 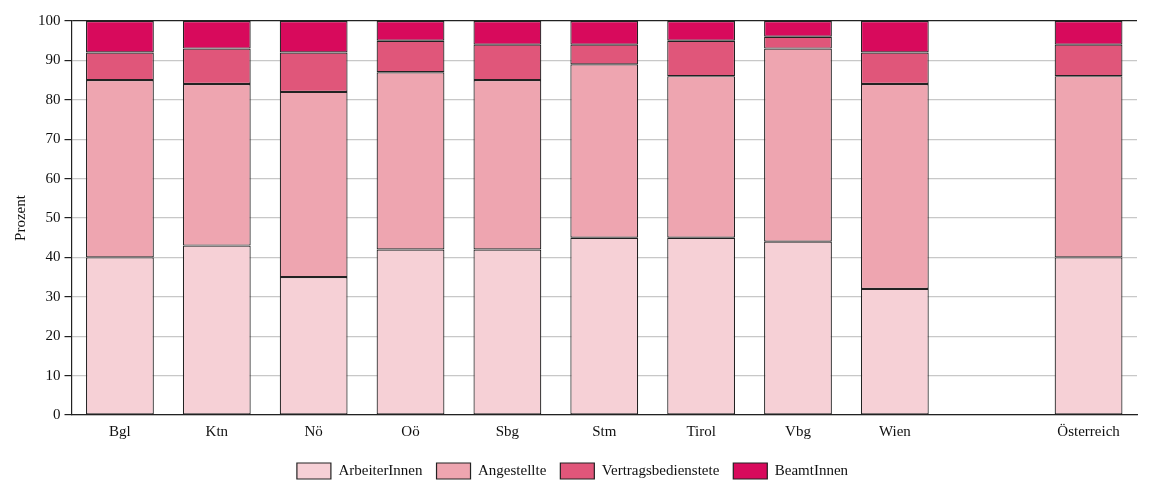 What do you see at coordinates (53, 335) in the screenshot?
I see `y-tick-label: 20` at bounding box center [53, 335].